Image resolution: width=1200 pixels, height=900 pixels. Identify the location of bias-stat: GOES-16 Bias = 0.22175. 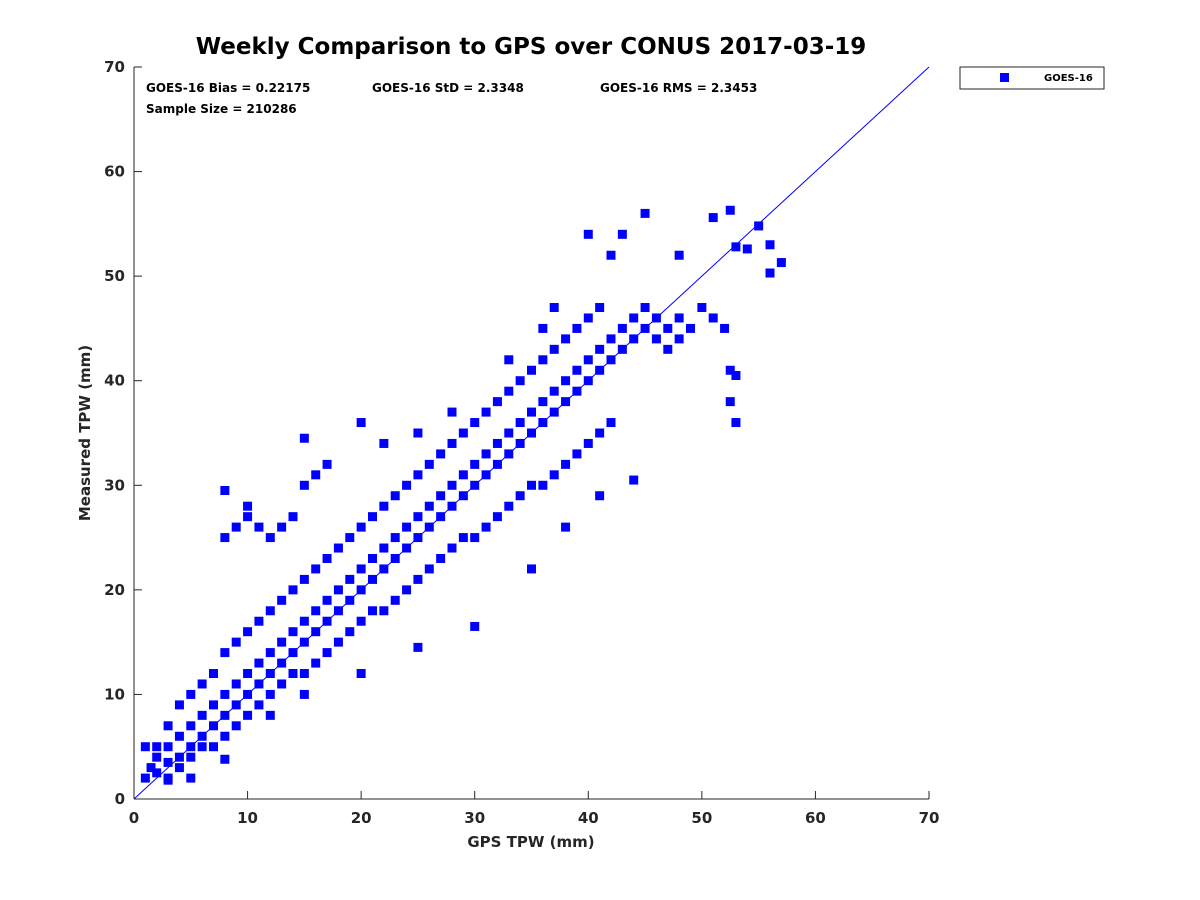
(228, 88).